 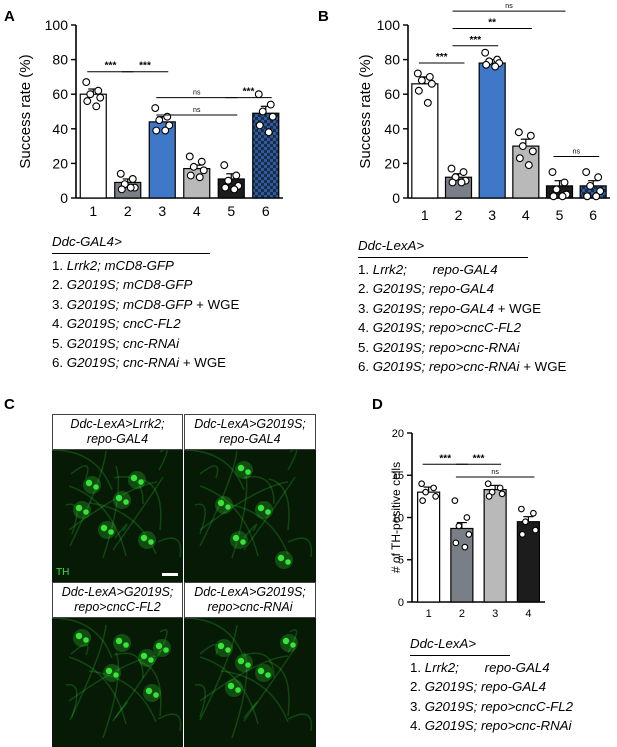 I want to click on significance-label: **, so click(x=492, y=22).